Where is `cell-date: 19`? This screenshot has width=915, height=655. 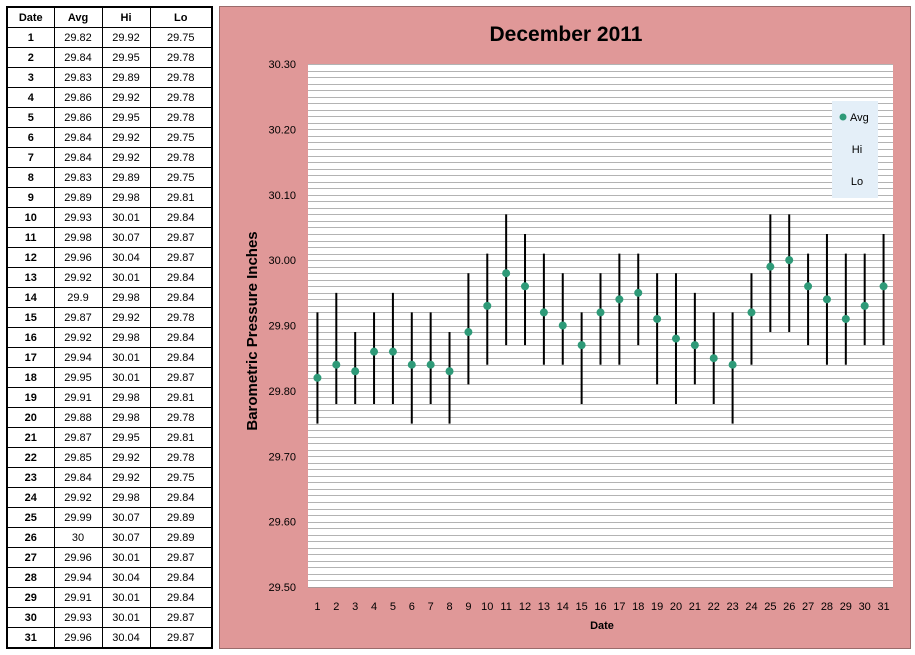
cell-date: 19 is located at coordinates (30, 397).